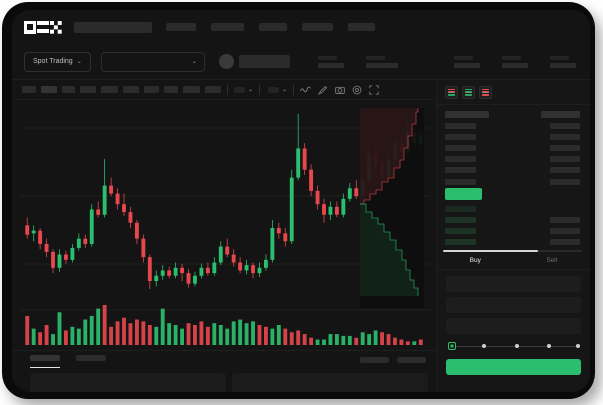 Image resolution: width=603 pixels, height=405 pixels. I want to click on chart-tool-icons, so click(339, 89).